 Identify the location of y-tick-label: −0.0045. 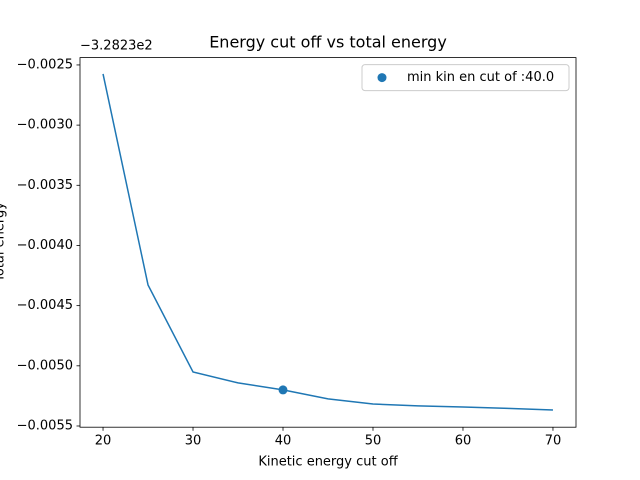
(45, 305).